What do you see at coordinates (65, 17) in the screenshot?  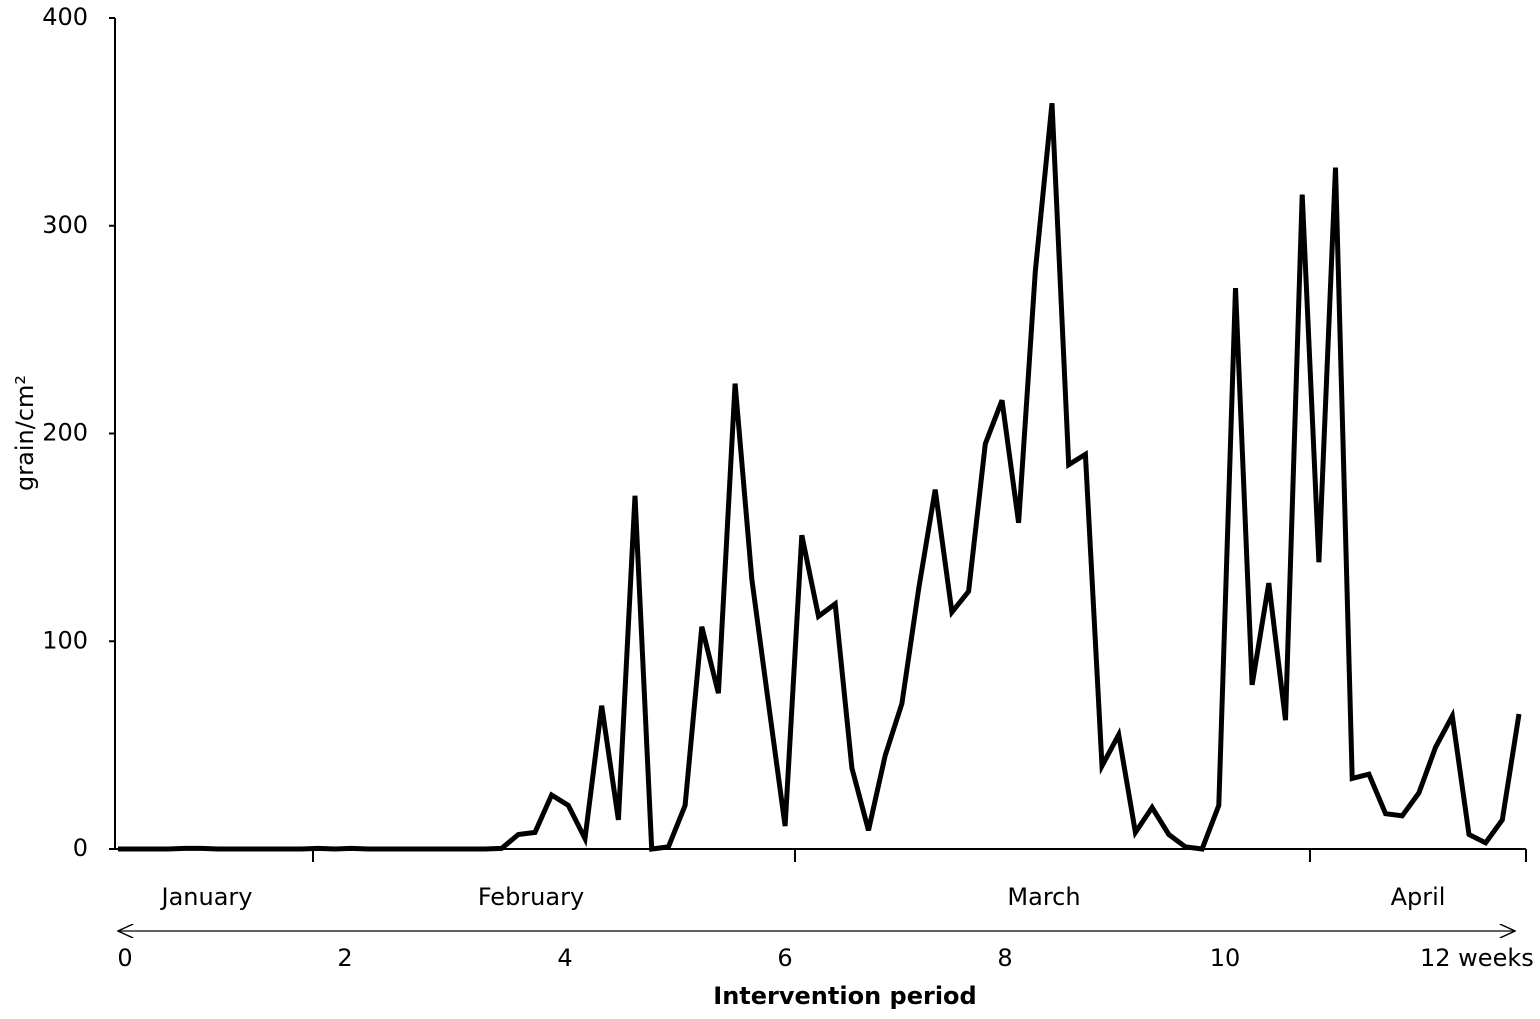 I see `y-tick-label: 400` at bounding box center [65, 17].